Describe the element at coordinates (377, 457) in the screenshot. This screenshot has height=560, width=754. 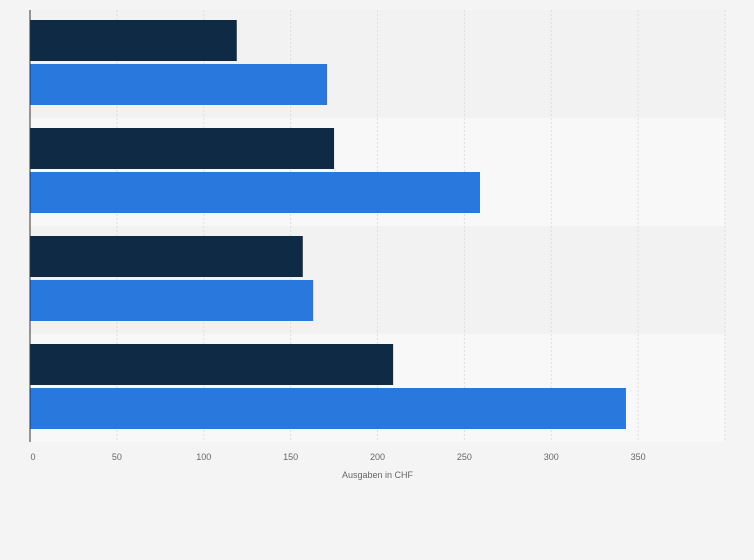
I see `x-tick-label: 200` at that location.